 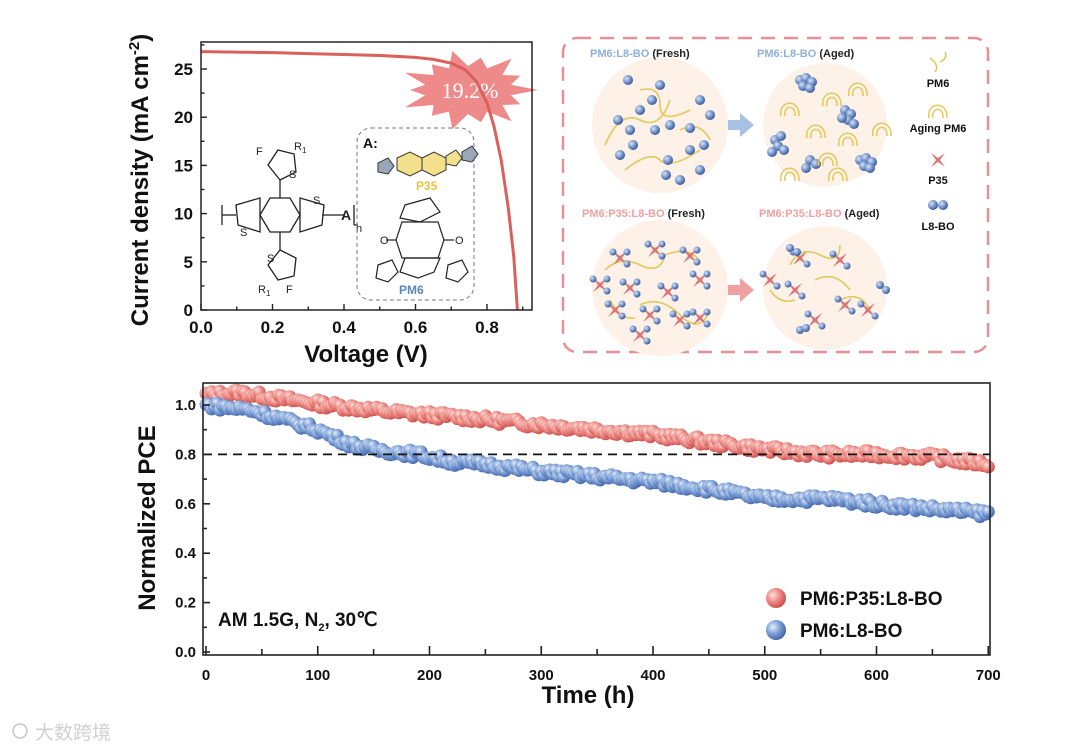 I want to click on jv-y-tick-label: 5, so click(x=188, y=262).